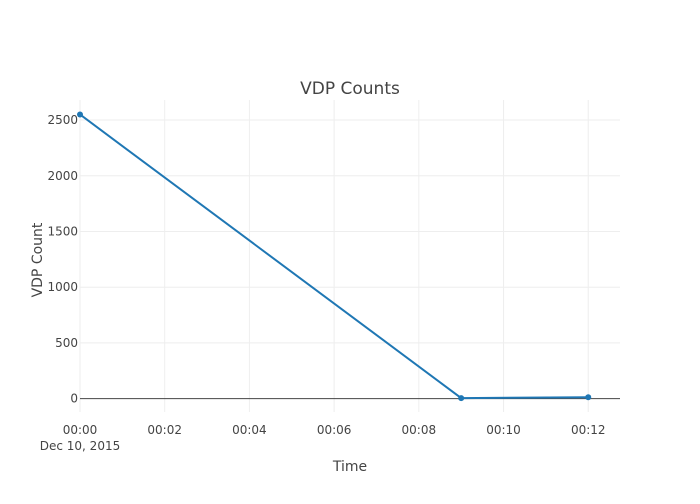 This screenshot has width=700, height=504. What do you see at coordinates (164, 430) in the screenshot?
I see `x-tick-label: 00:02` at bounding box center [164, 430].